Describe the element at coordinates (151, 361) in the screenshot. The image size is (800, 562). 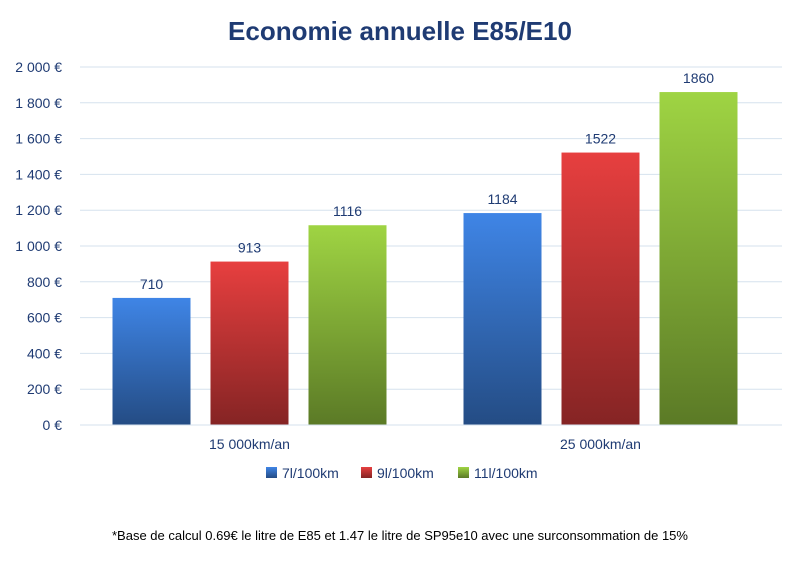
I see `bar-7l/100km-15 000km/an` at that location.